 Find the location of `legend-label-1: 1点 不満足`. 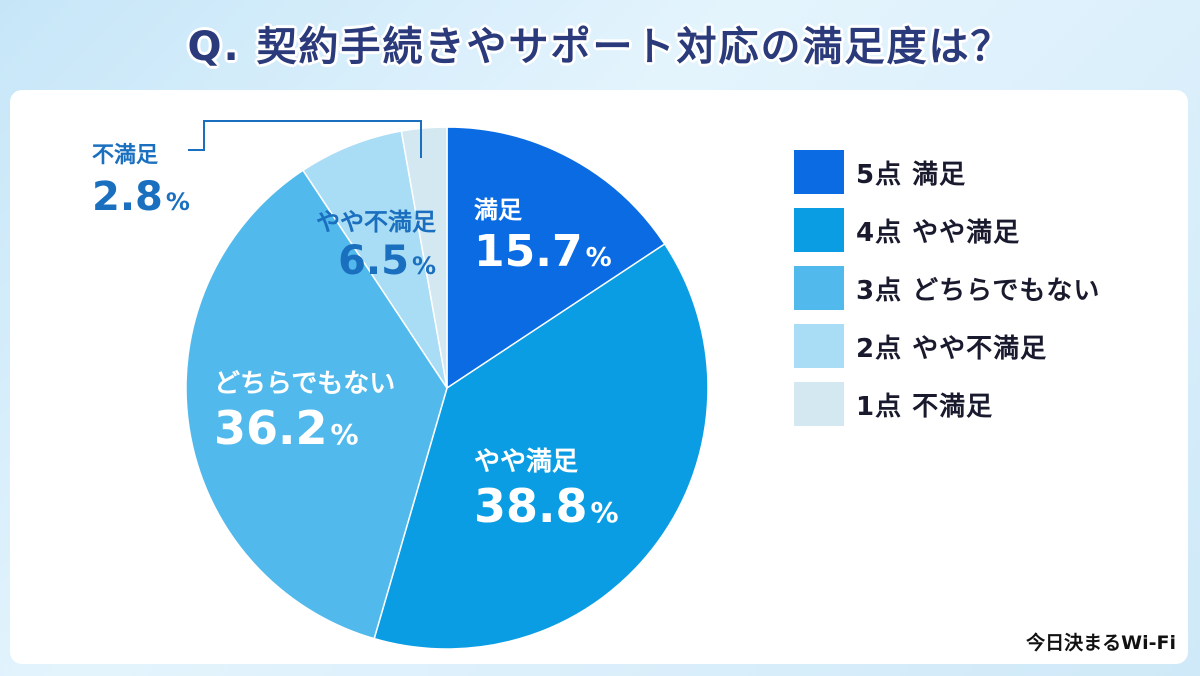

legend-label-1: 1点 不満足 is located at coordinates (925, 406).